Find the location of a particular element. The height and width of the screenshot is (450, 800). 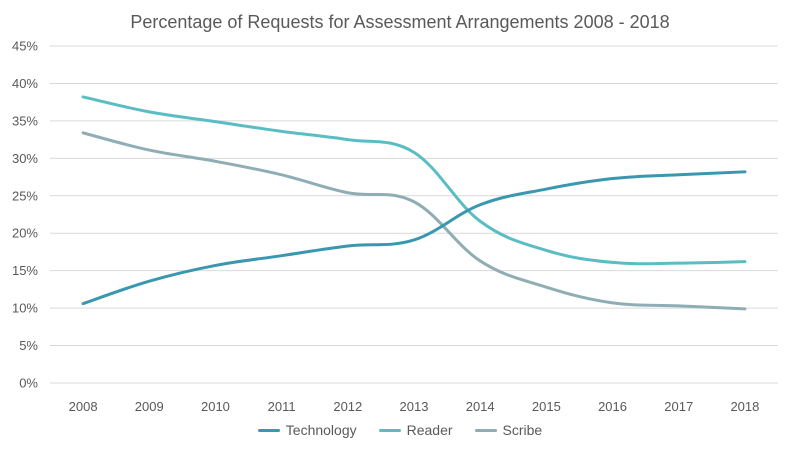

legend-label-technology: Technology is located at coordinates (321, 430).